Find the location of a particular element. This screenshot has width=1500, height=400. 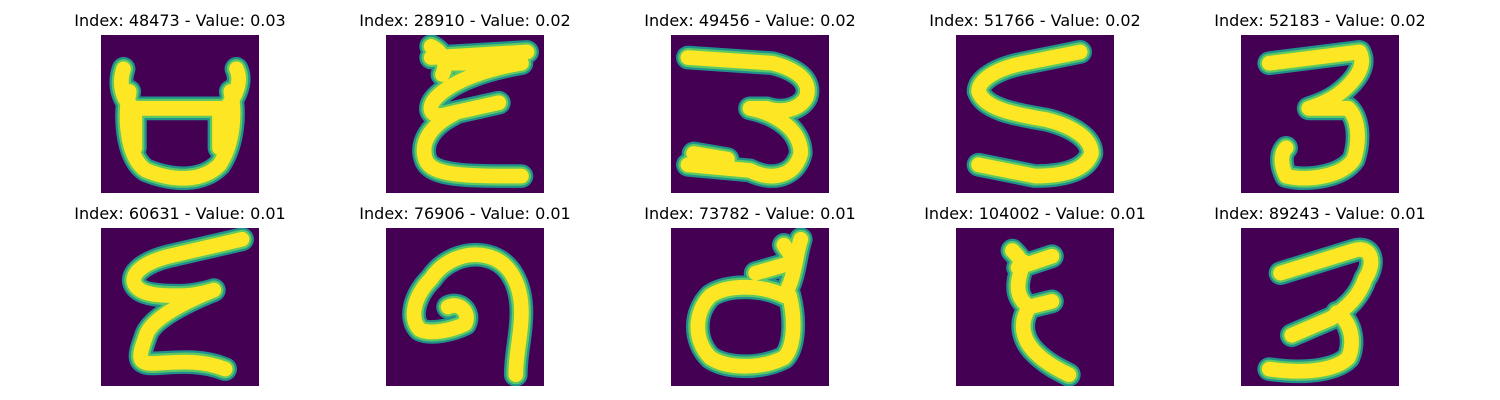

panel-title: Index: 51766 - Value: 0.02 is located at coordinates (1035, 20).